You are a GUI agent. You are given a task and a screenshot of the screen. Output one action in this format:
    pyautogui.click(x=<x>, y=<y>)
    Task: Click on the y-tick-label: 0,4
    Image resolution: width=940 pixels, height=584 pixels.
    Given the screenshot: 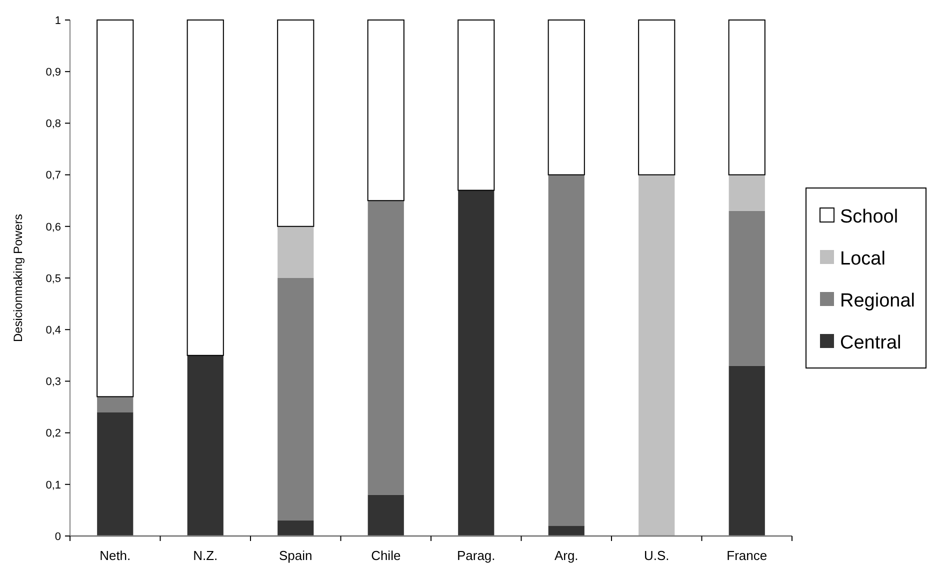 What is the action you would take?
    pyautogui.click(x=53, y=330)
    